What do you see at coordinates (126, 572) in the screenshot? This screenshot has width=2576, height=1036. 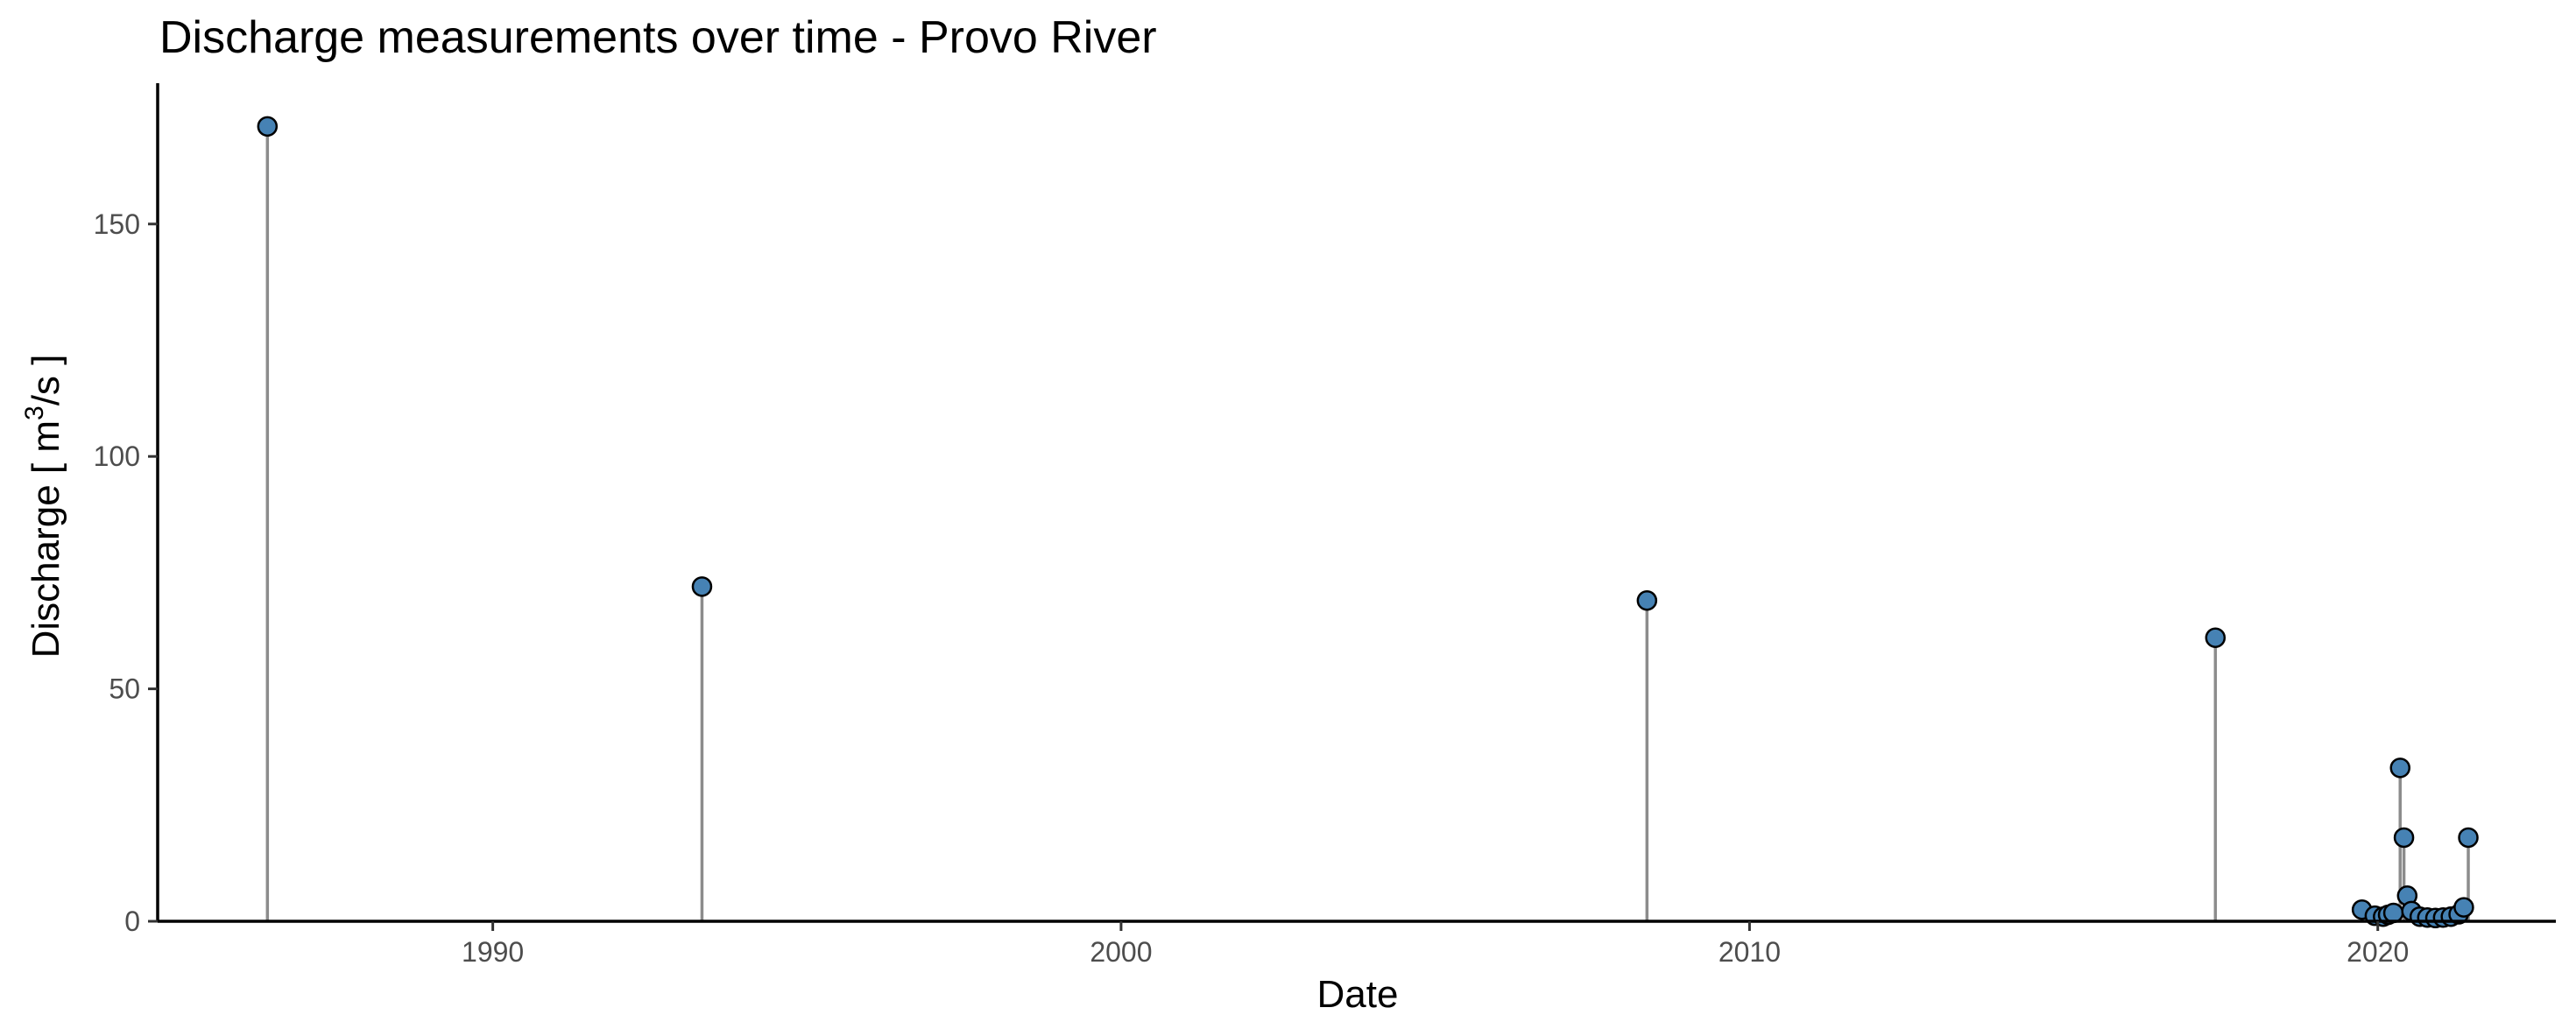 I see `y-axis-ticks: 0 50 100 150` at bounding box center [126, 572].